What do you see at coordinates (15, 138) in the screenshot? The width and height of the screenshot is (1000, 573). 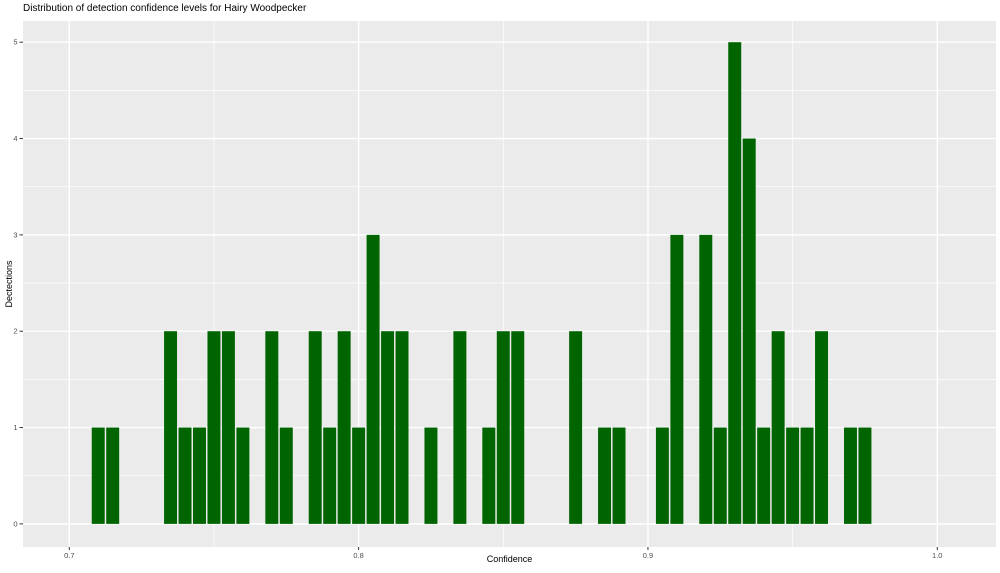 I see `y-tick-label: 4` at bounding box center [15, 138].